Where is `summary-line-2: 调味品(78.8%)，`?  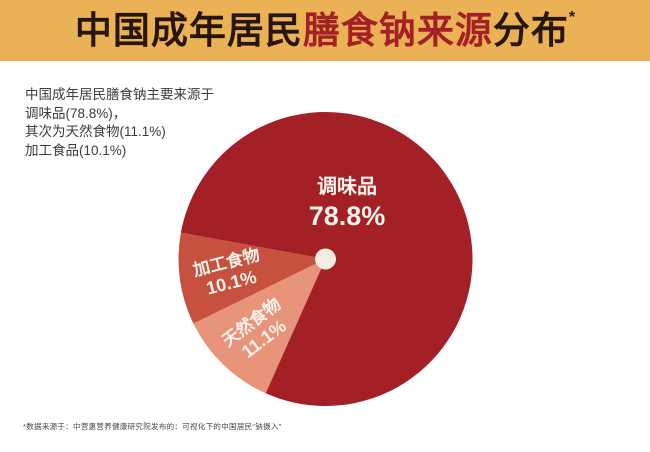 summary-line-2: 调味品(78.8%)， is located at coordinates (76, 113).